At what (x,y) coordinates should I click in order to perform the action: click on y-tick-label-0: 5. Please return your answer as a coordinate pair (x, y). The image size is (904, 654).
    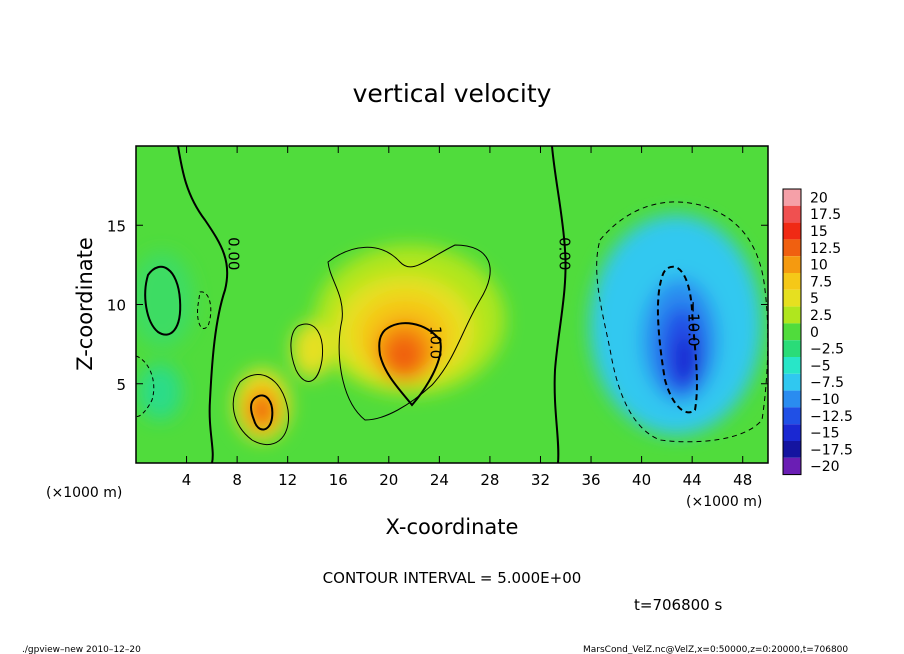
    Looking at the image, I should click on (121, 385).